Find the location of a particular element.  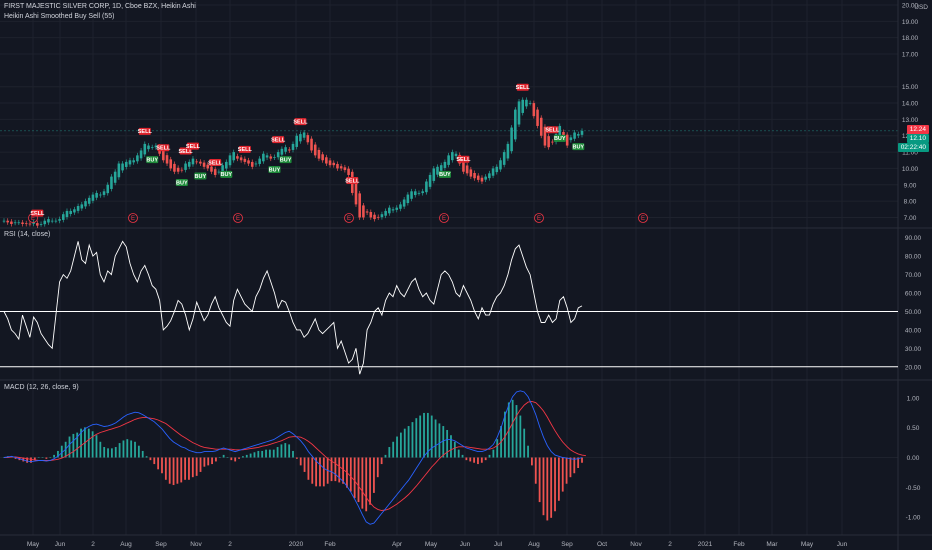

rsi-tick-label: 40.00 is located at coordinates (913, 330).